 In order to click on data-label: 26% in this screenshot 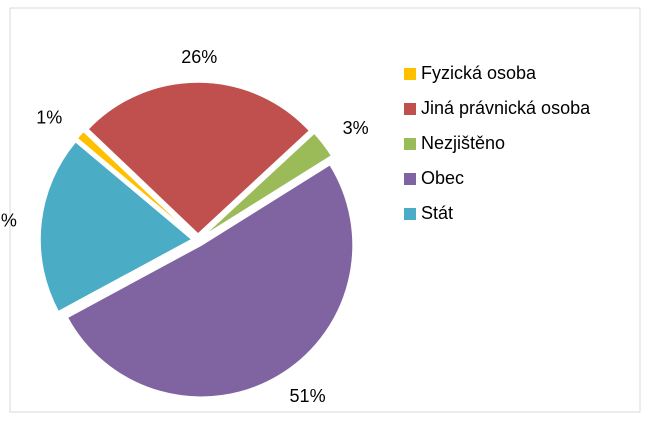, I will do `click(199, 57)`.